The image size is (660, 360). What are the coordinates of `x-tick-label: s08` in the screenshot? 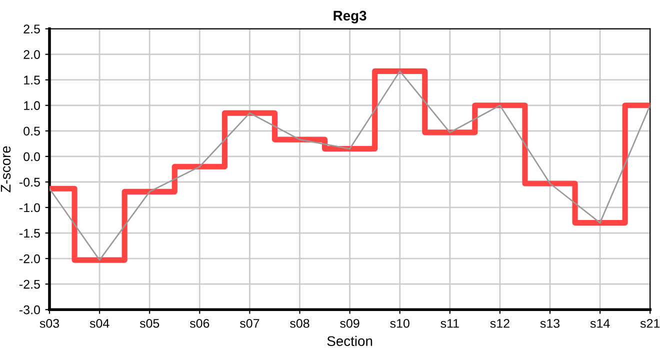 It's located at (300, 323).